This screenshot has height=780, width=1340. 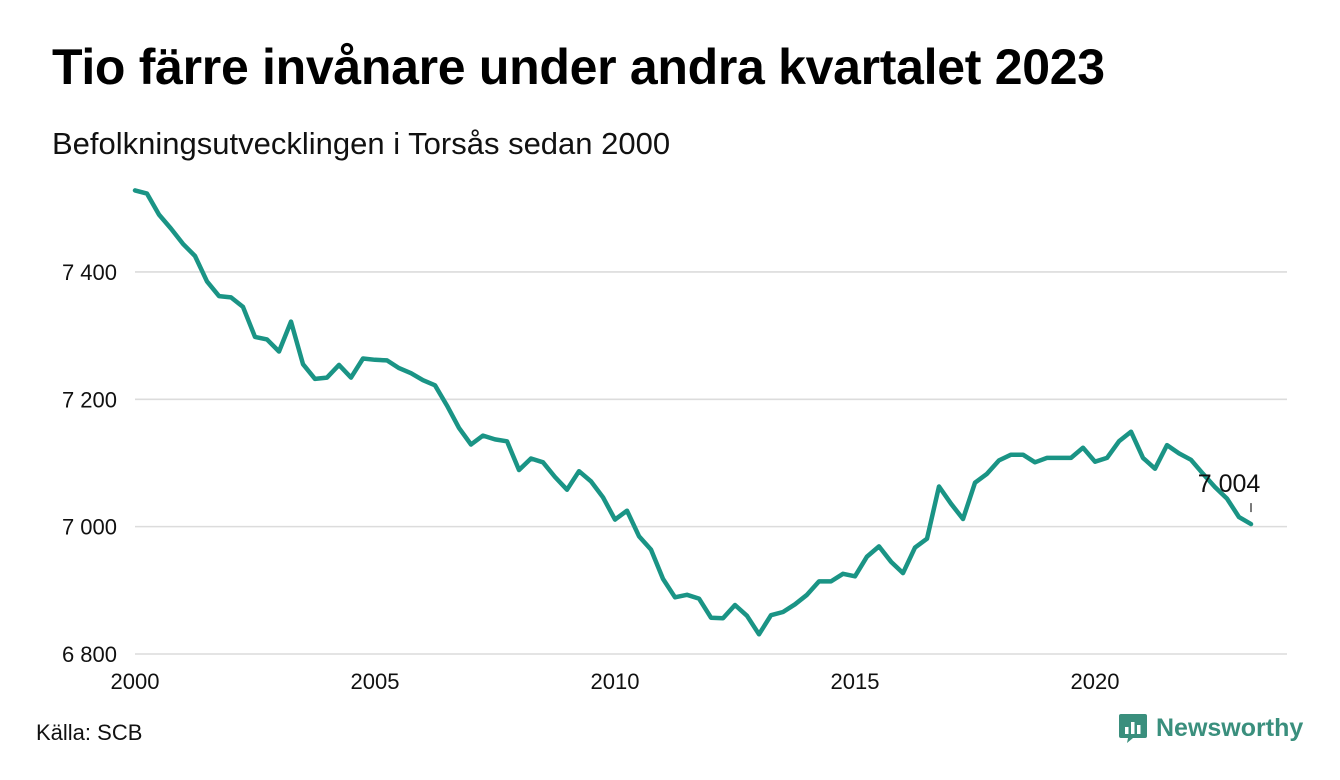 What do you see at coordinates (375, 681) in the screenshot?
I see `x-tick-label: 2005` at bounding box center [375, 681].